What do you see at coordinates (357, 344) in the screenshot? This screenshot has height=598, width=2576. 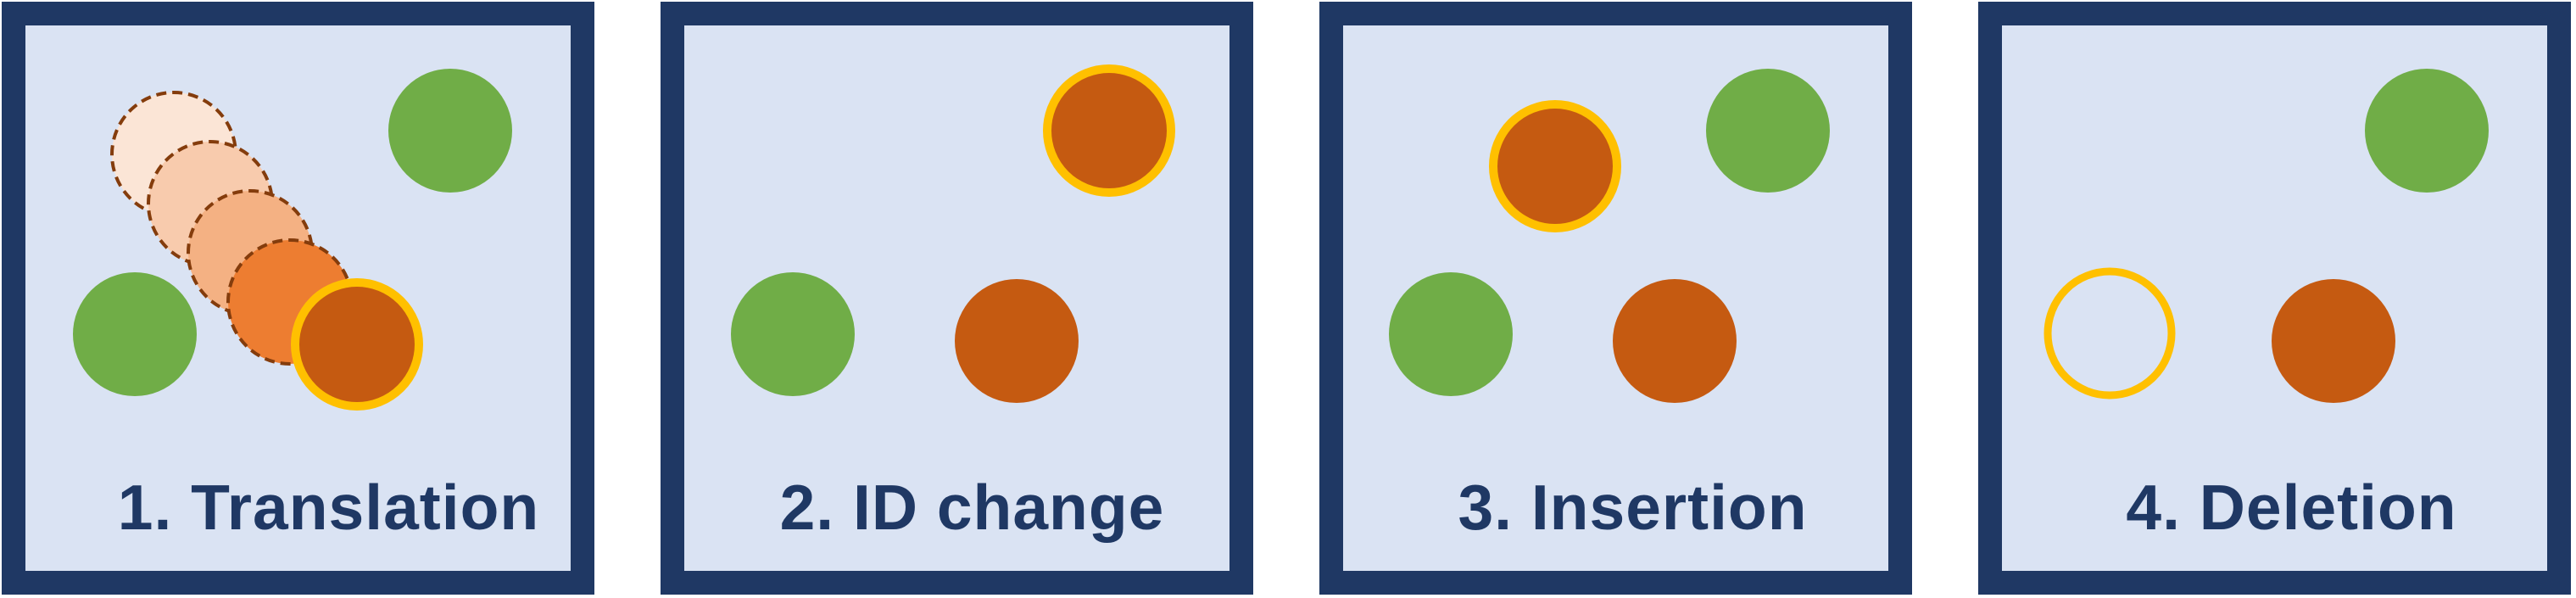 I see `moved-object` at bounding box center [357, 344].